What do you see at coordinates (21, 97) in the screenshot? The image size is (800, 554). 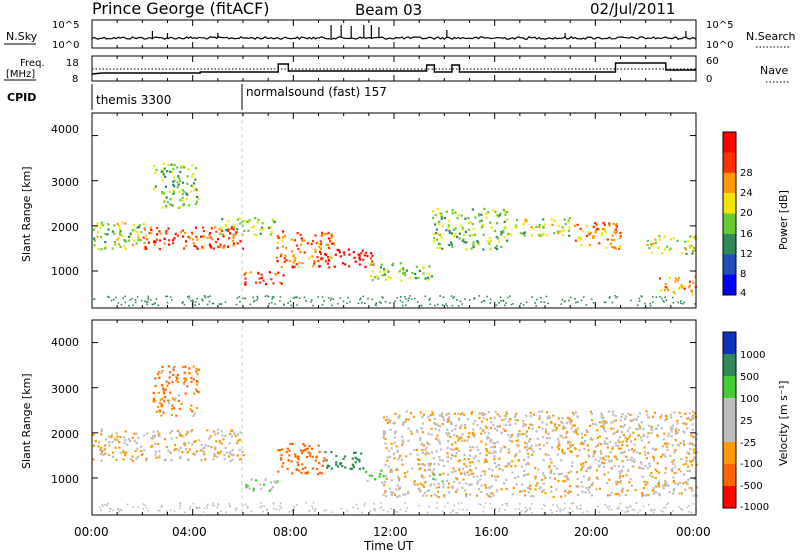 I see `cpid-label: CPID` at bounding box center [21, 97].